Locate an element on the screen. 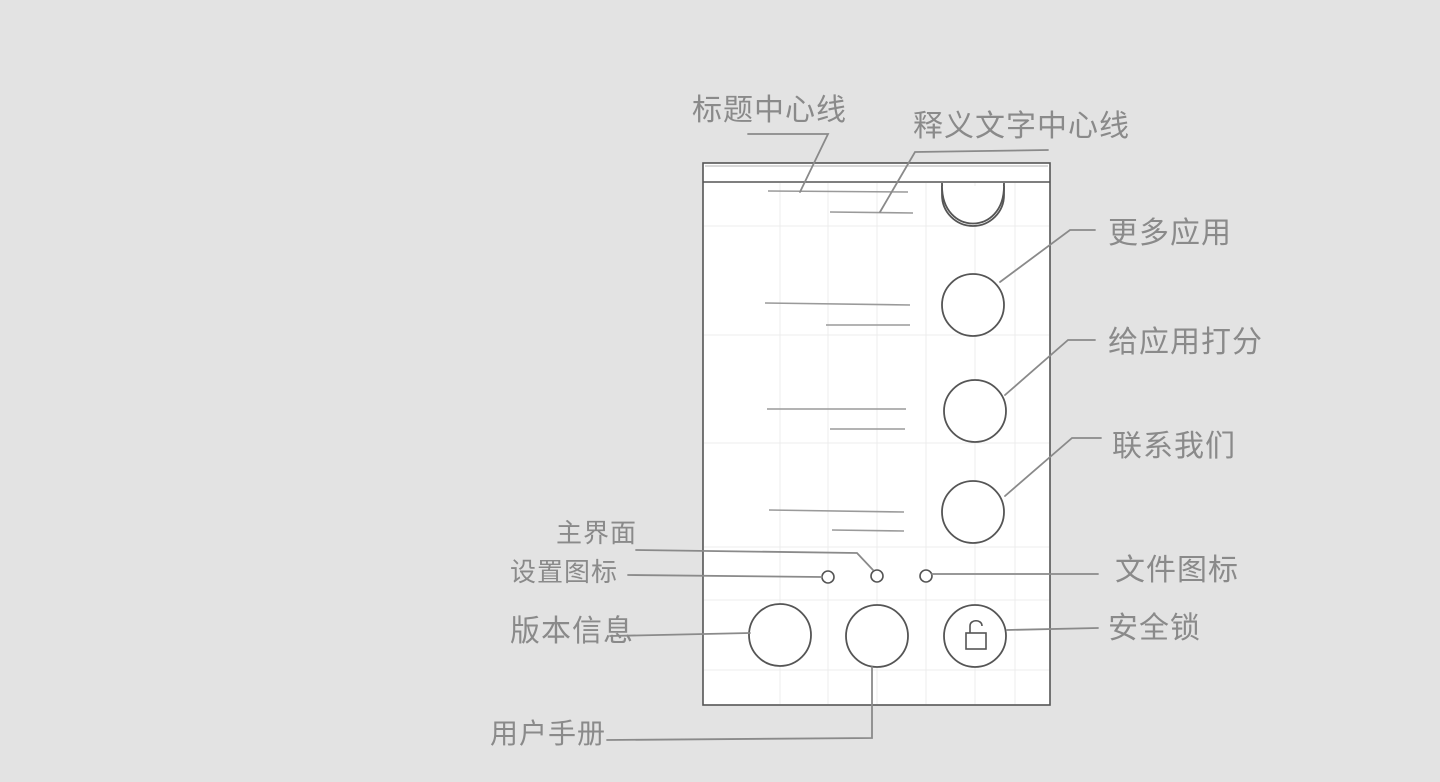  annotation-more-apps: 更多应用 is located at coordinates (1170, 233).